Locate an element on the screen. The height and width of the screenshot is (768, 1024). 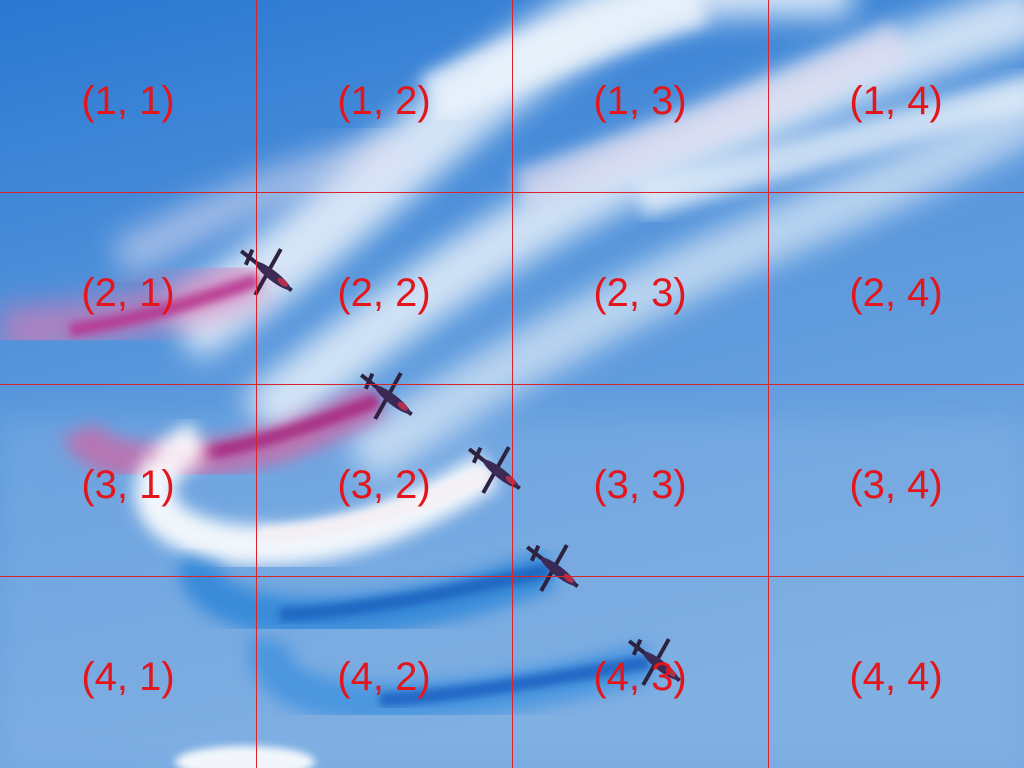
small-cloud is located at coordinates (245, 757).